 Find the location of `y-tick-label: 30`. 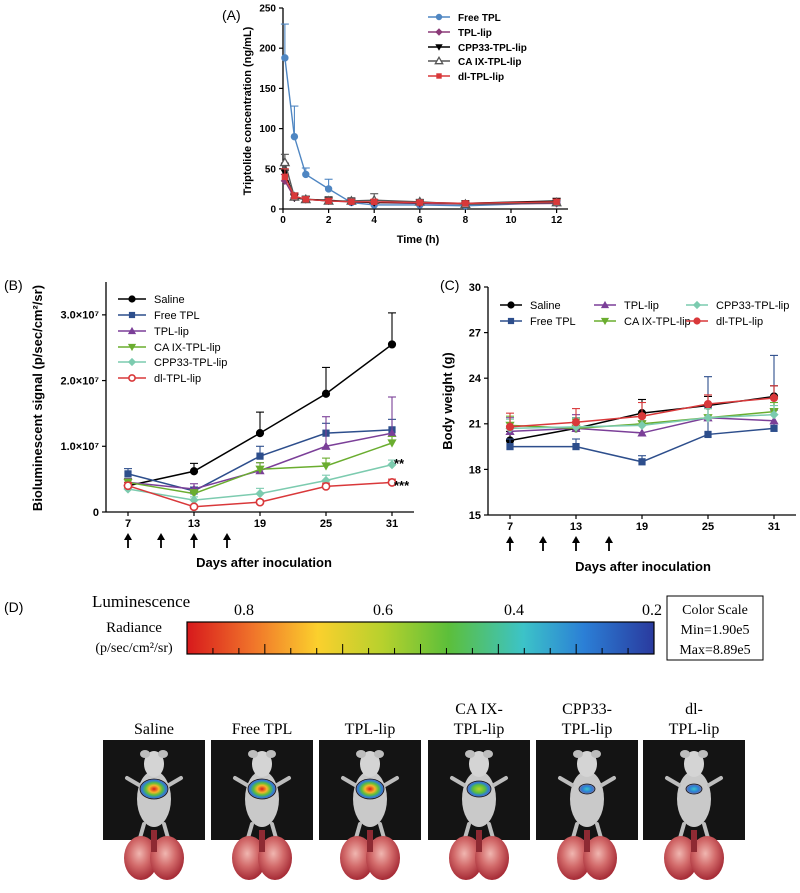

y-tick-label: 30 is located at coordinates (475, 288).